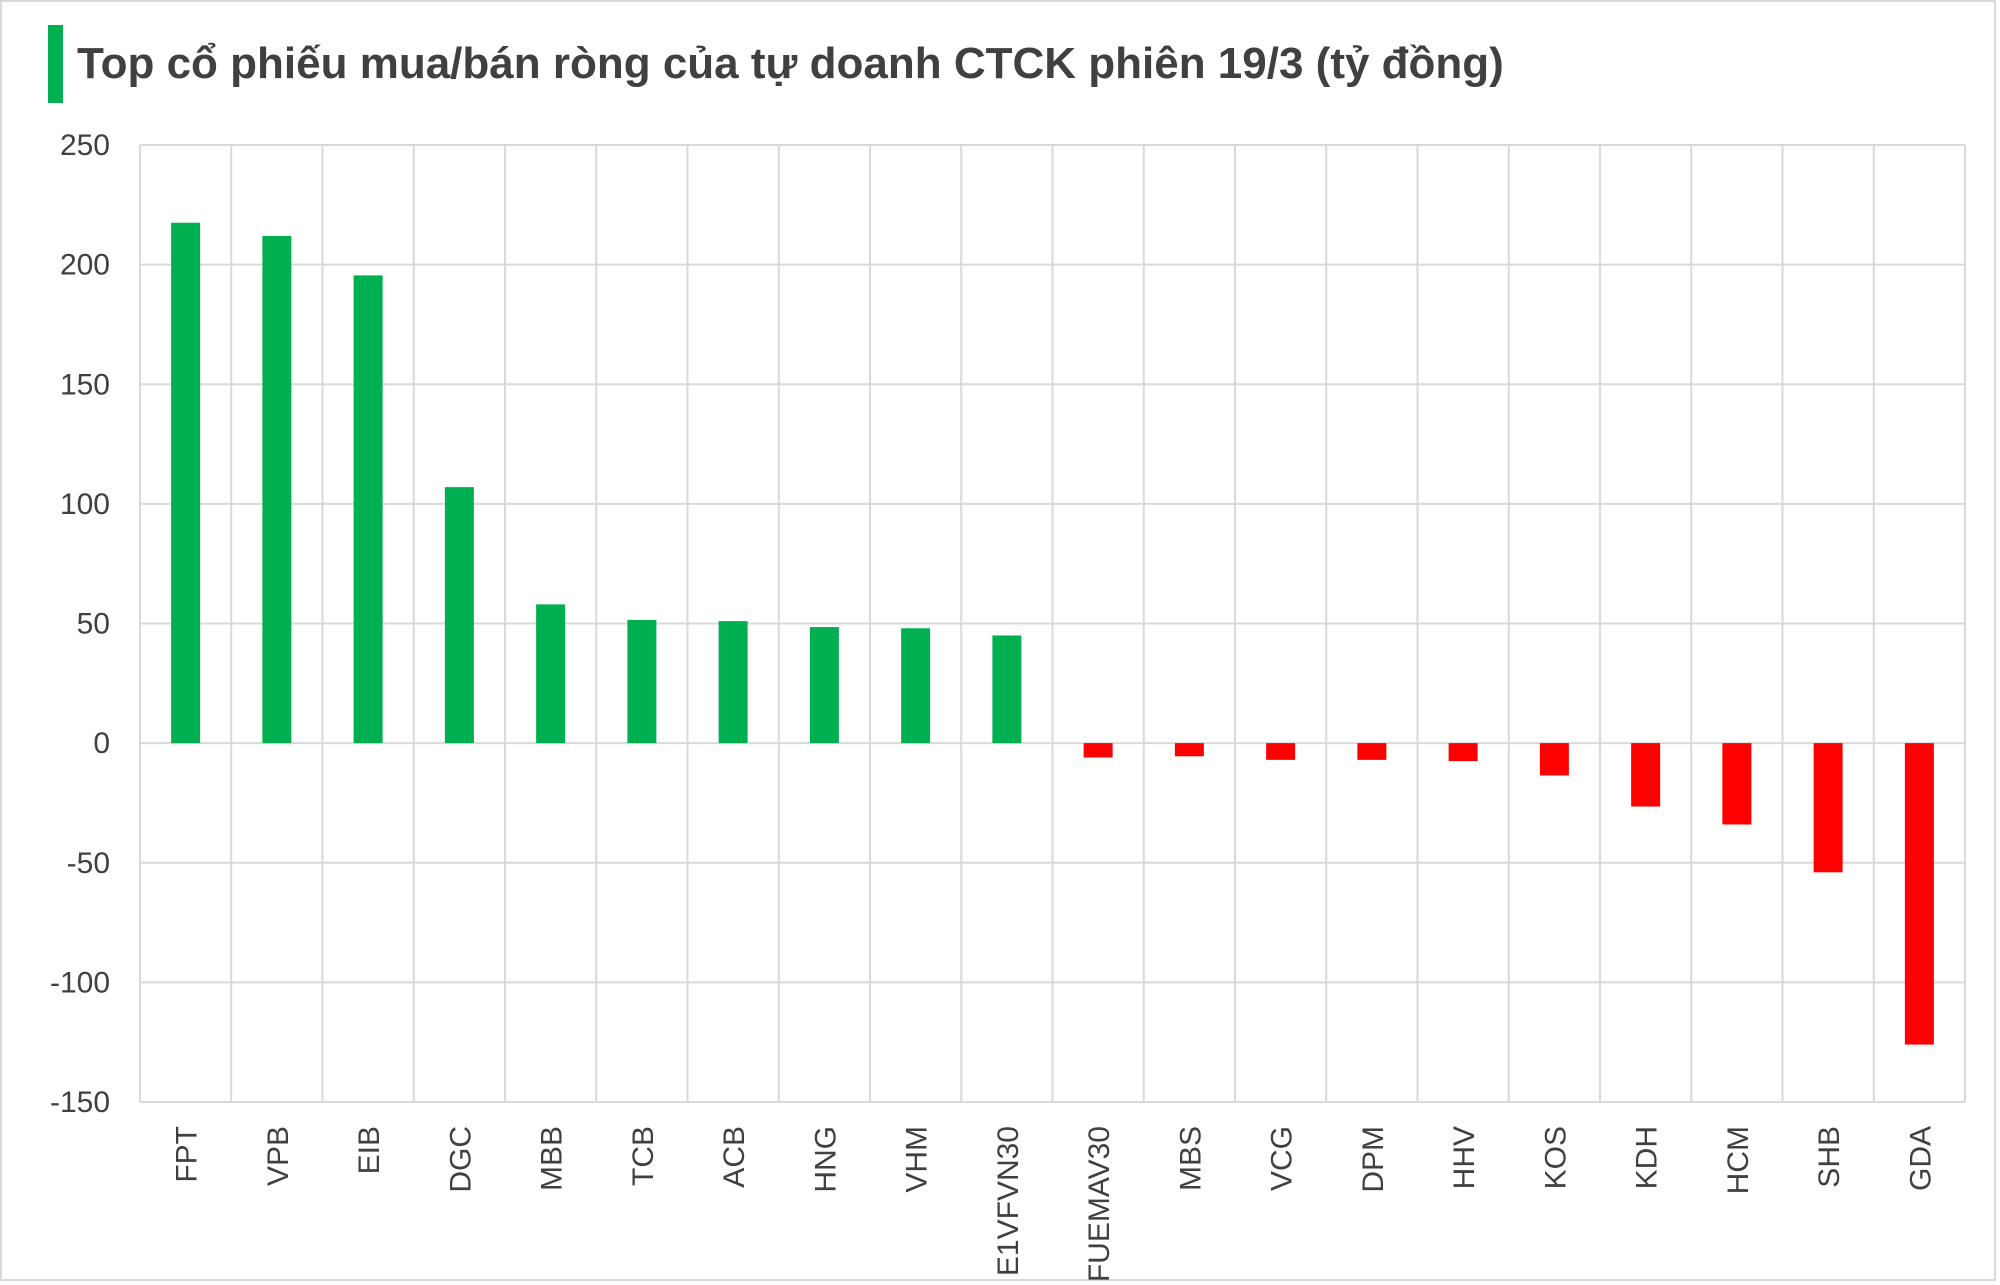 The width and height of the screenshot is (2000, 1285). What do you see at coordinates (1372, 751) in the screenshot?
I see `bar-dpm` at bounding box center [1372, 751].